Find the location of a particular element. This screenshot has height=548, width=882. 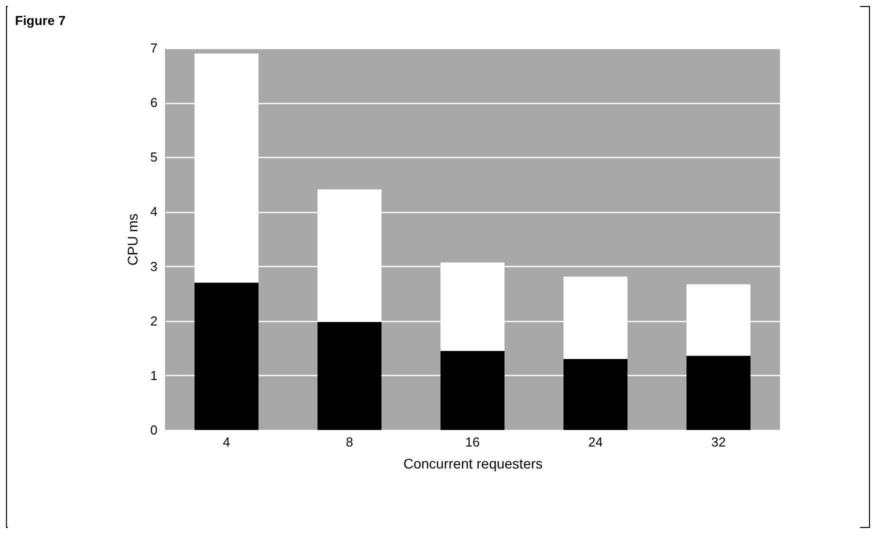

y-tick-label: 6 is located at coordinates (154, 102).